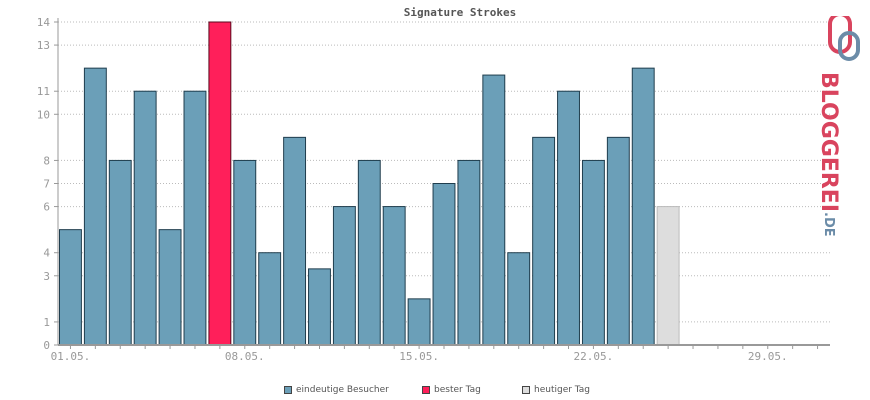 The width and height of the screenshot is (870, 400). What do you see at coordinates (768, 356) in the screenshot?
I see `x-tick-label: 29.05.` at bounding box center [768, 356].